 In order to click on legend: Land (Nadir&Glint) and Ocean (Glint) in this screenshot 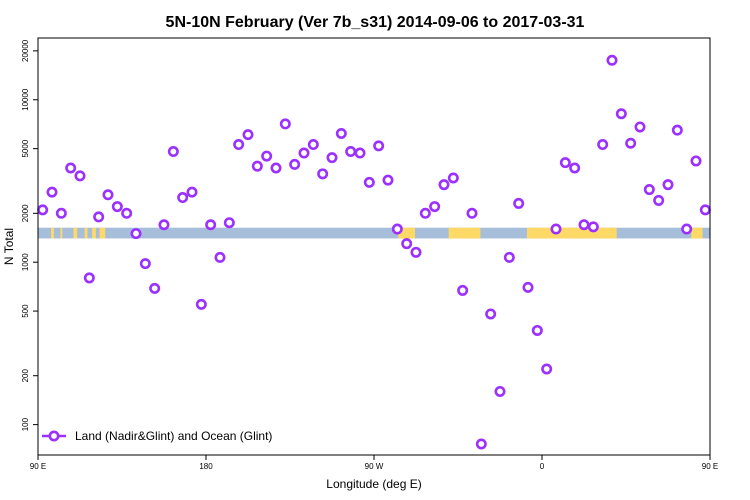, I will do `click(157, 436)`.